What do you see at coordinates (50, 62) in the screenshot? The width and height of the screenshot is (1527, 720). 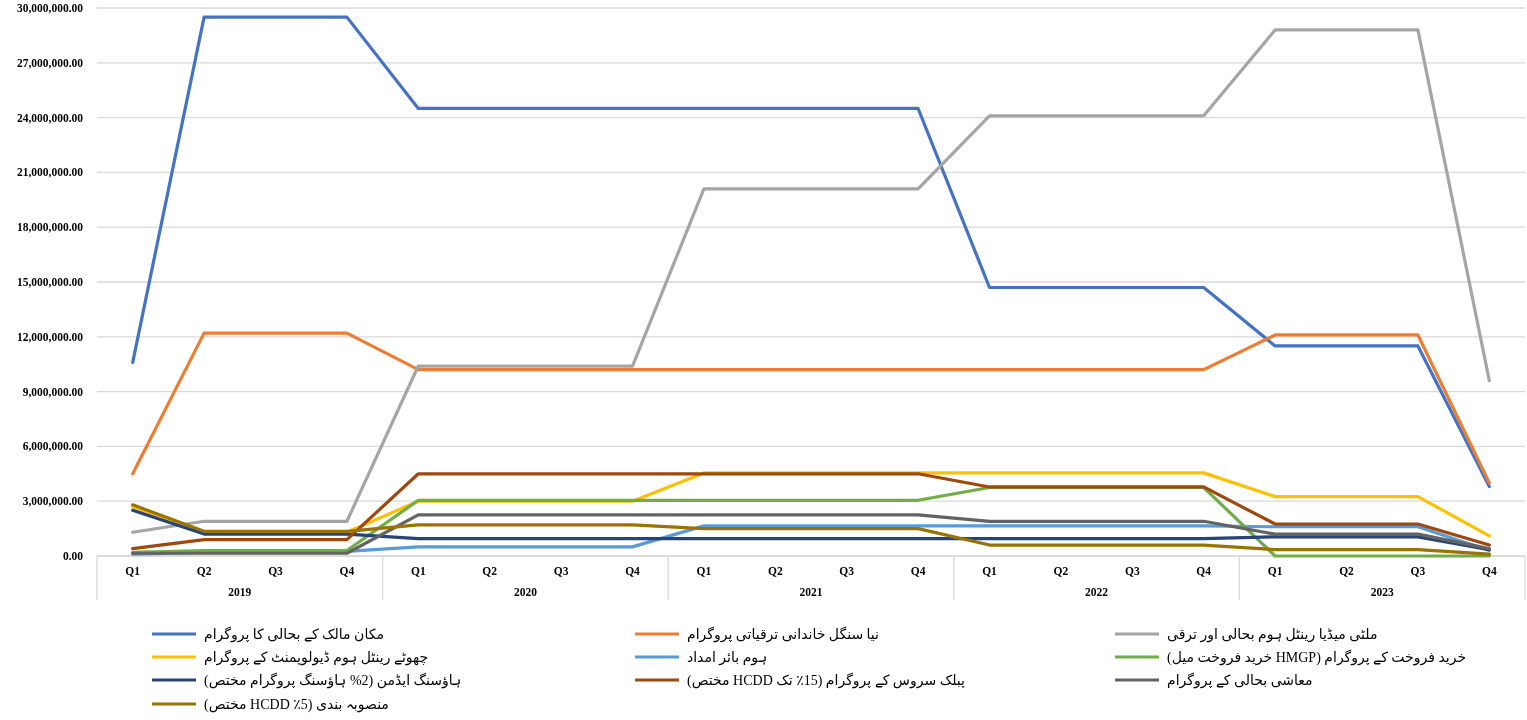 I see `y-tick-label: 27,000,000.00` at bounding box center [50, 62].